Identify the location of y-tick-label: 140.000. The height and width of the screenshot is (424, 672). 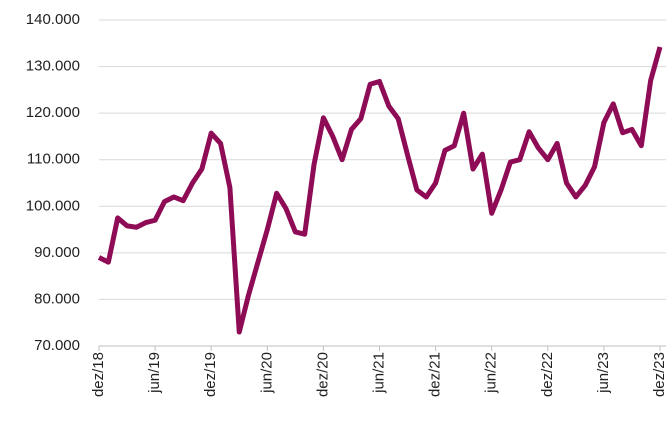
(53, 19).